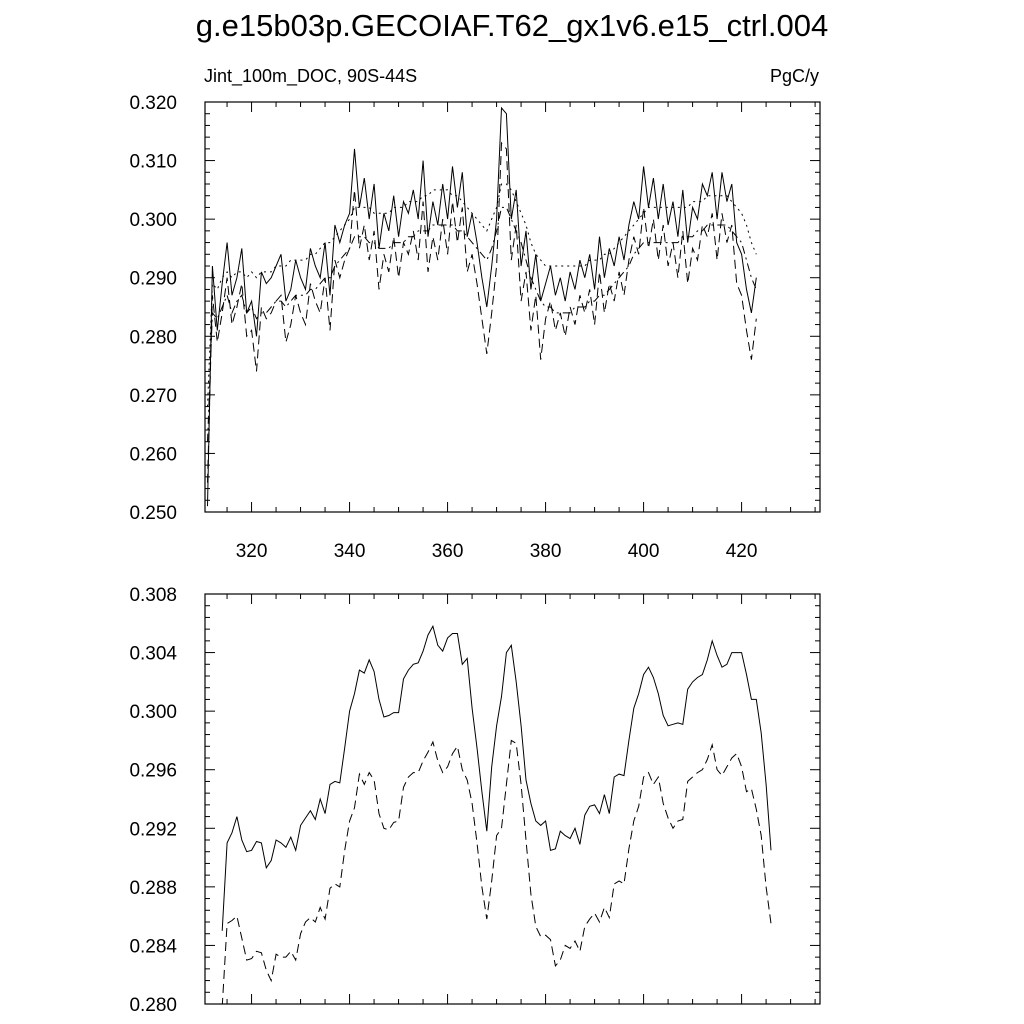 The image size is (1024, 1024). I want to click on x-tick-label: 420, so click(742, 551).